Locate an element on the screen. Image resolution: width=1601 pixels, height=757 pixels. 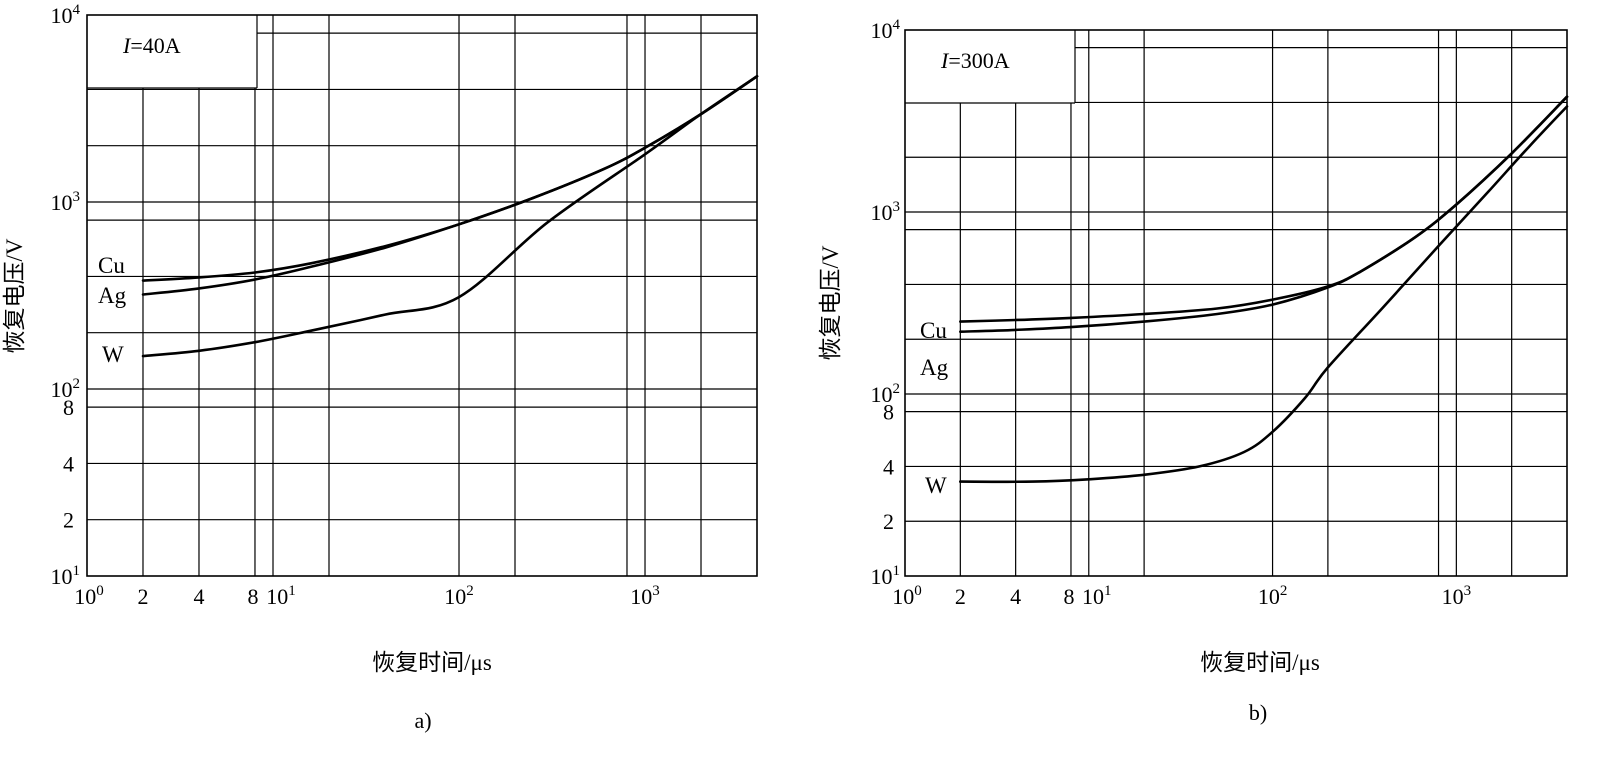
condition-label: I=40A is located at coordinates (151, 45).